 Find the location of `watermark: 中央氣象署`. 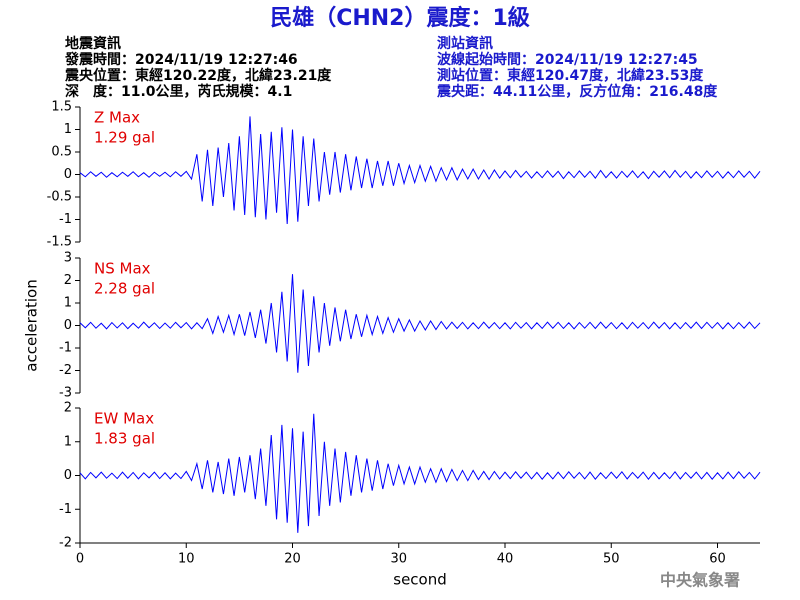

watermark: 中央氣象署 is located at coordinates (700, 580).